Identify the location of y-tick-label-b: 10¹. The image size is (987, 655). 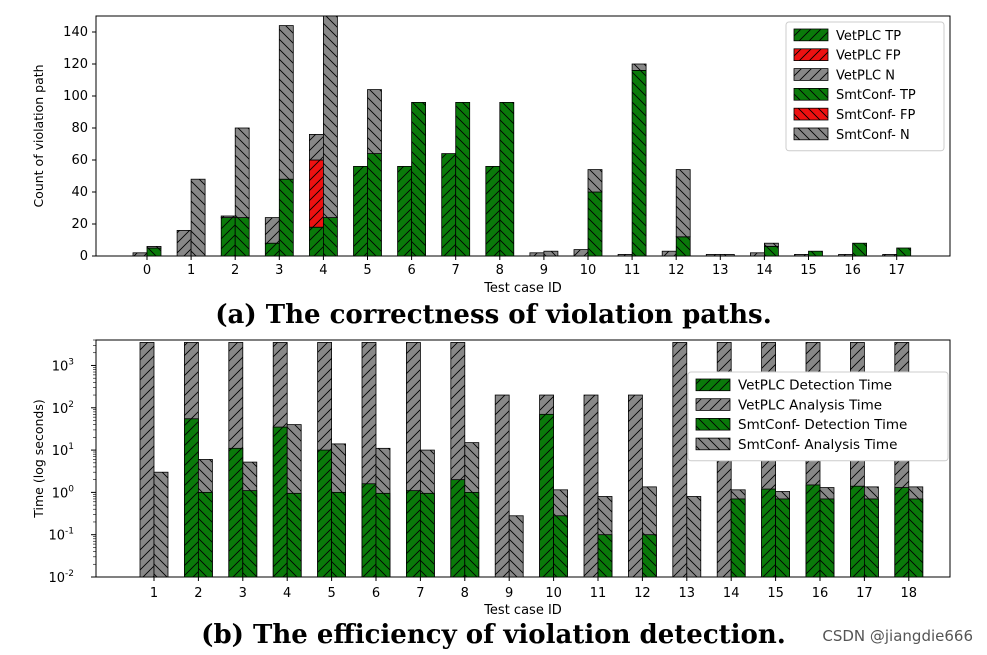
(63, 450).